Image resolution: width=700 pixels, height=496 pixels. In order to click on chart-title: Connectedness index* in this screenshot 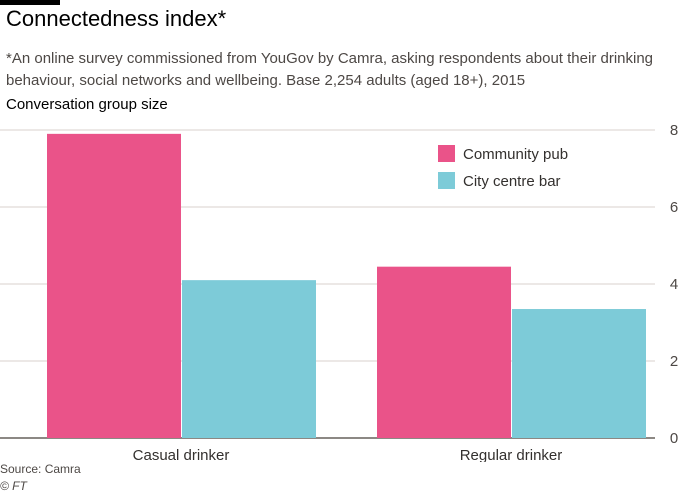, I will do `click(116, 18)`.